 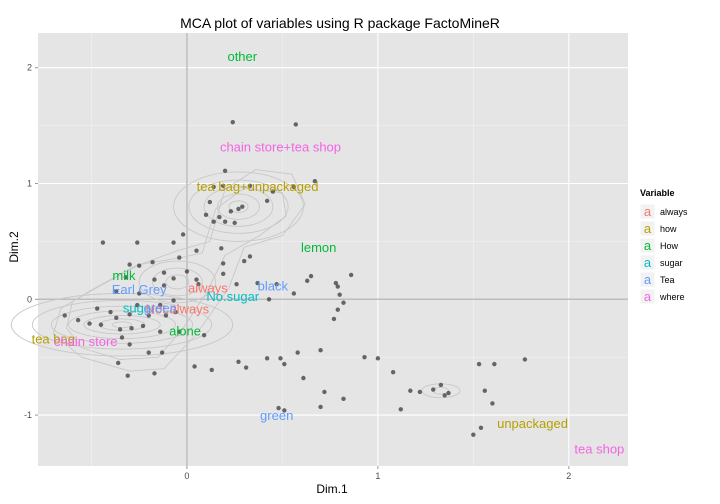 I want to click on legend-label: Tea, so click(x=667, y=280).